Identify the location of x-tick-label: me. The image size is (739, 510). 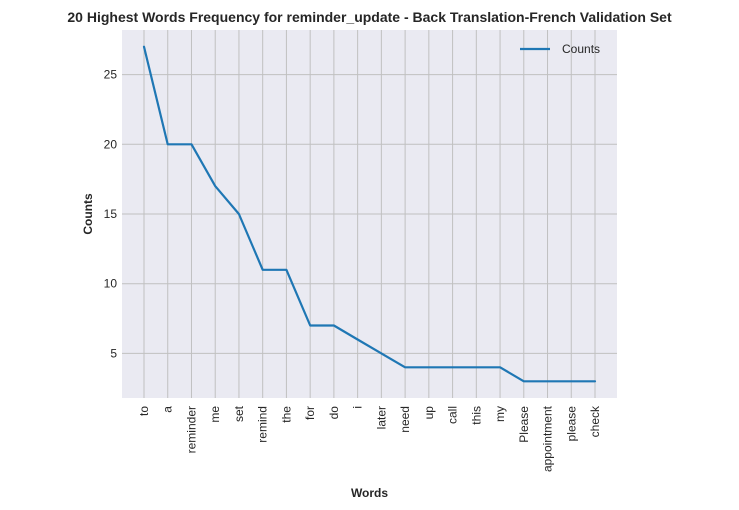
(215, 414).